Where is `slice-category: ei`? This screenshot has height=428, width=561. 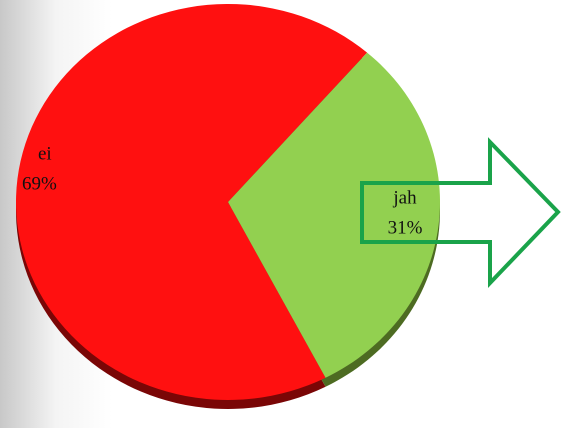 slice-category: ei is located at coordinates (45, 153).